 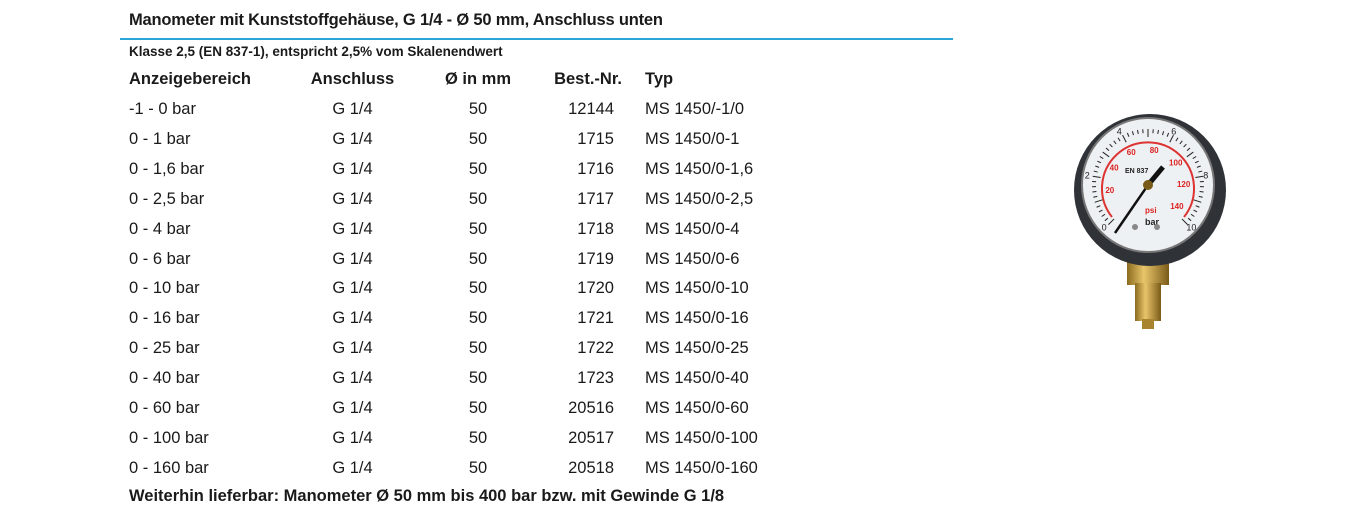 I want to click on gauge-standard: EN 837, so click(x=1136, y=171).